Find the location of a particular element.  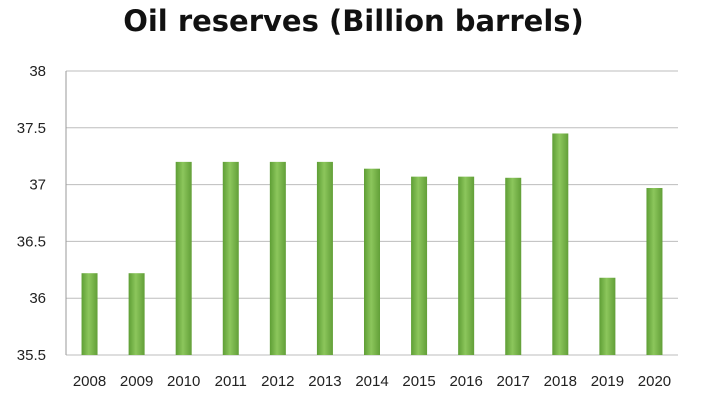

x-tick-label: 2010 is located at coordinates (183, 381).